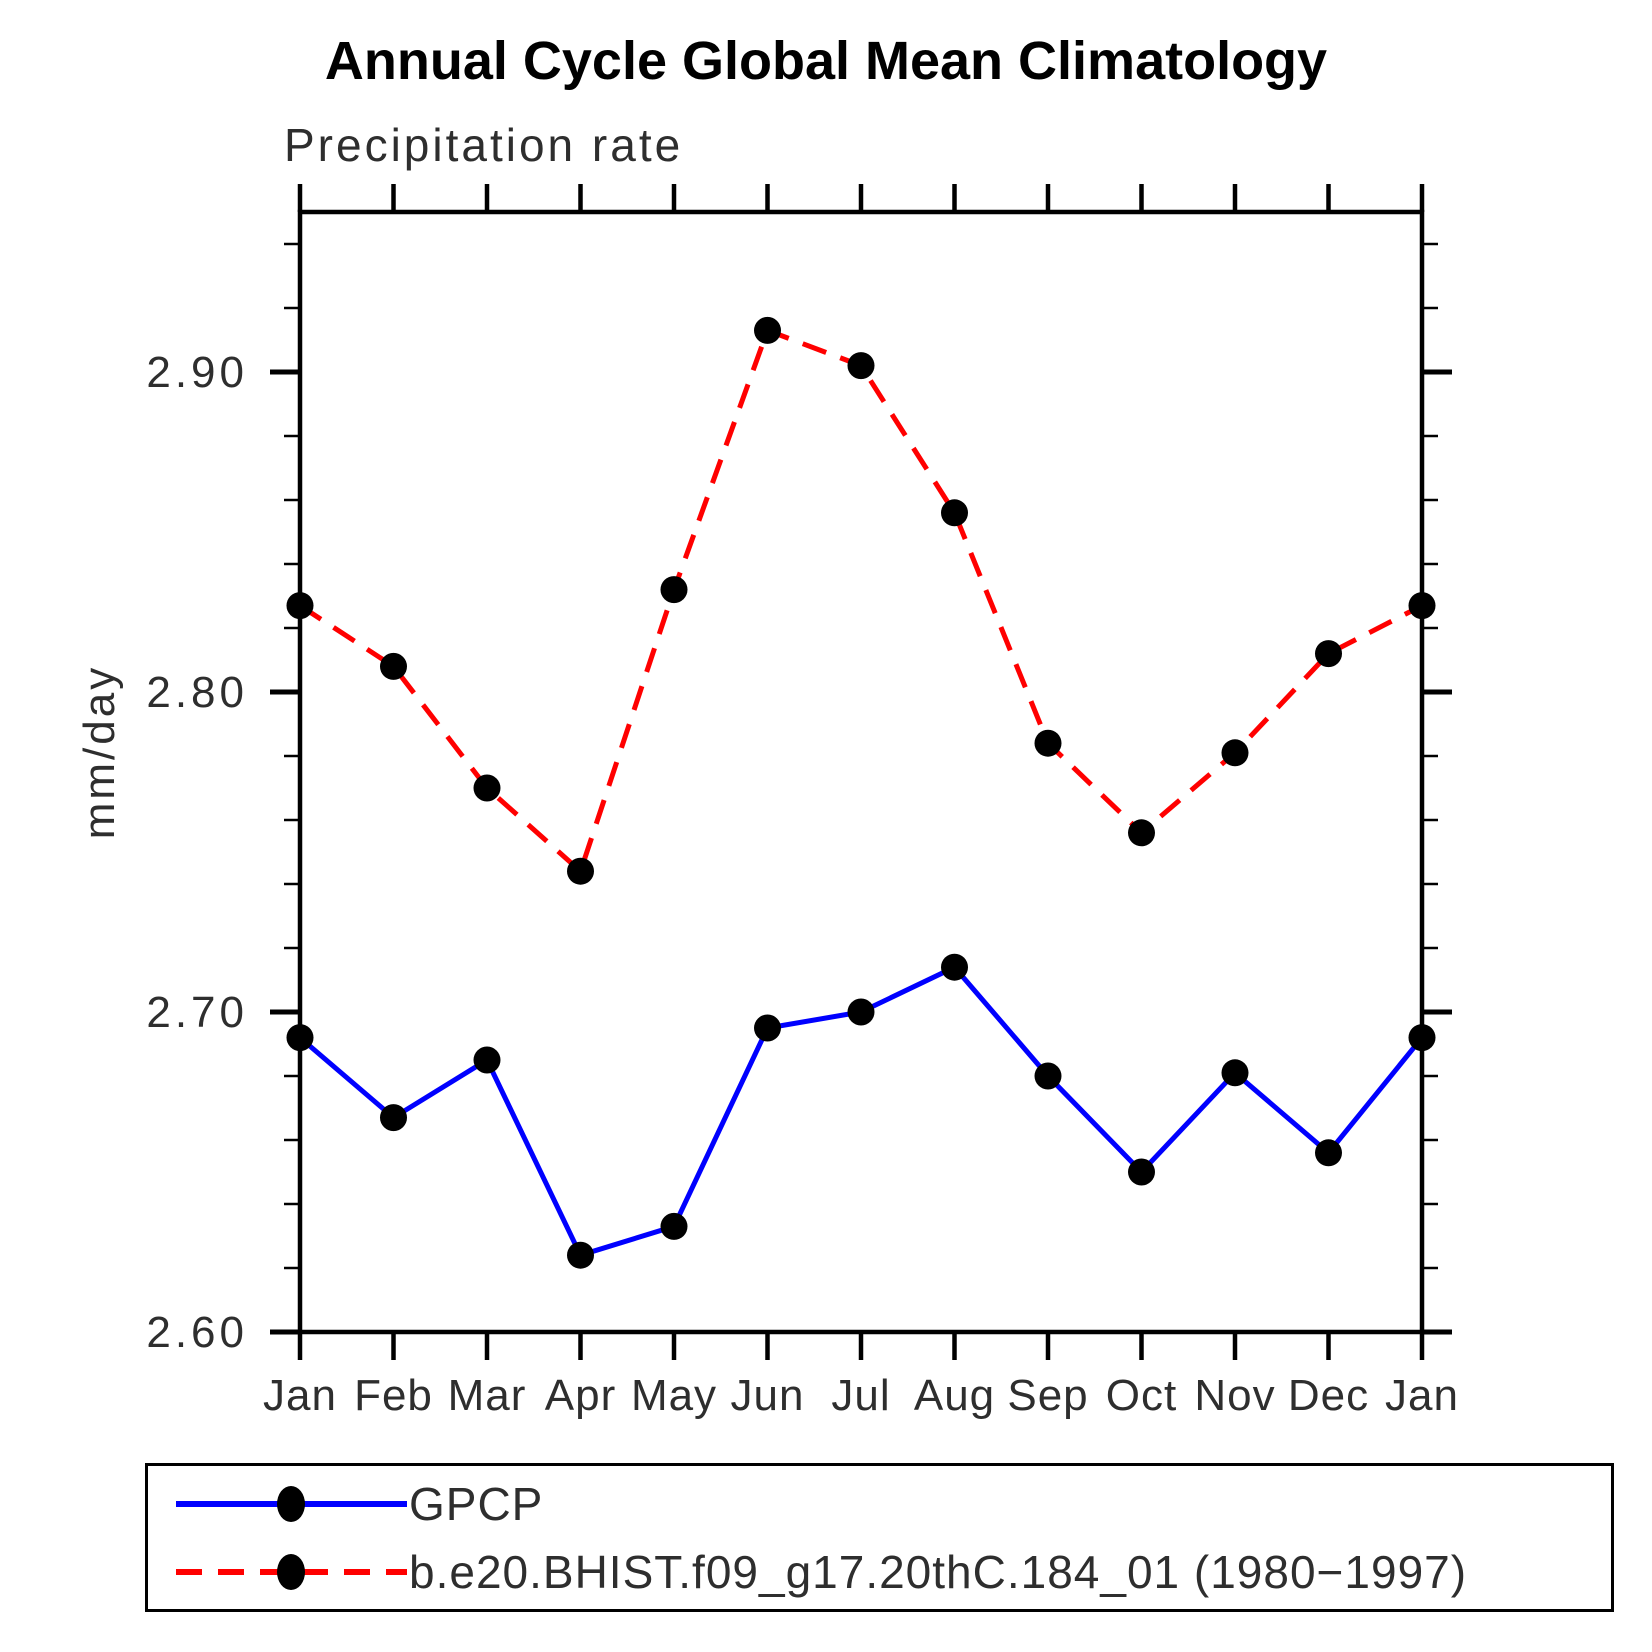 The image size is (1652, 1652). Describe the element at coordinates (487, 1395) in the screenshot. I see `x-tick-label: Mar` at that location.